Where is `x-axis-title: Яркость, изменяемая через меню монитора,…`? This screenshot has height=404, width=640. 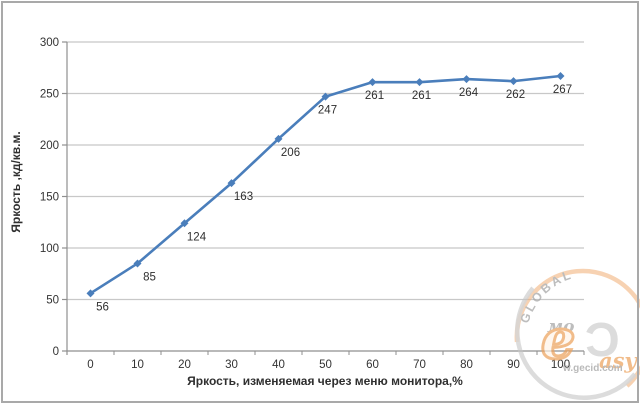
x-axis-title: Яркость, изменяемая через меню монитора,… is located at coordinates (325, 381).